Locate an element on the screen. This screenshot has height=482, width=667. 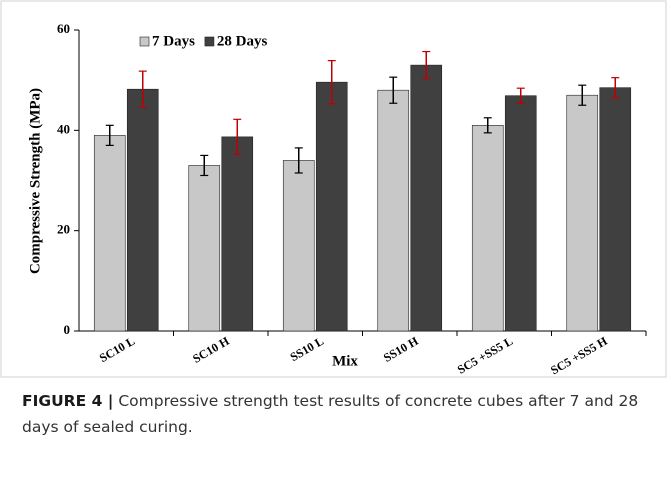
x-tick-label: SC5 +SS5 H is located at coordinates (579, 356).